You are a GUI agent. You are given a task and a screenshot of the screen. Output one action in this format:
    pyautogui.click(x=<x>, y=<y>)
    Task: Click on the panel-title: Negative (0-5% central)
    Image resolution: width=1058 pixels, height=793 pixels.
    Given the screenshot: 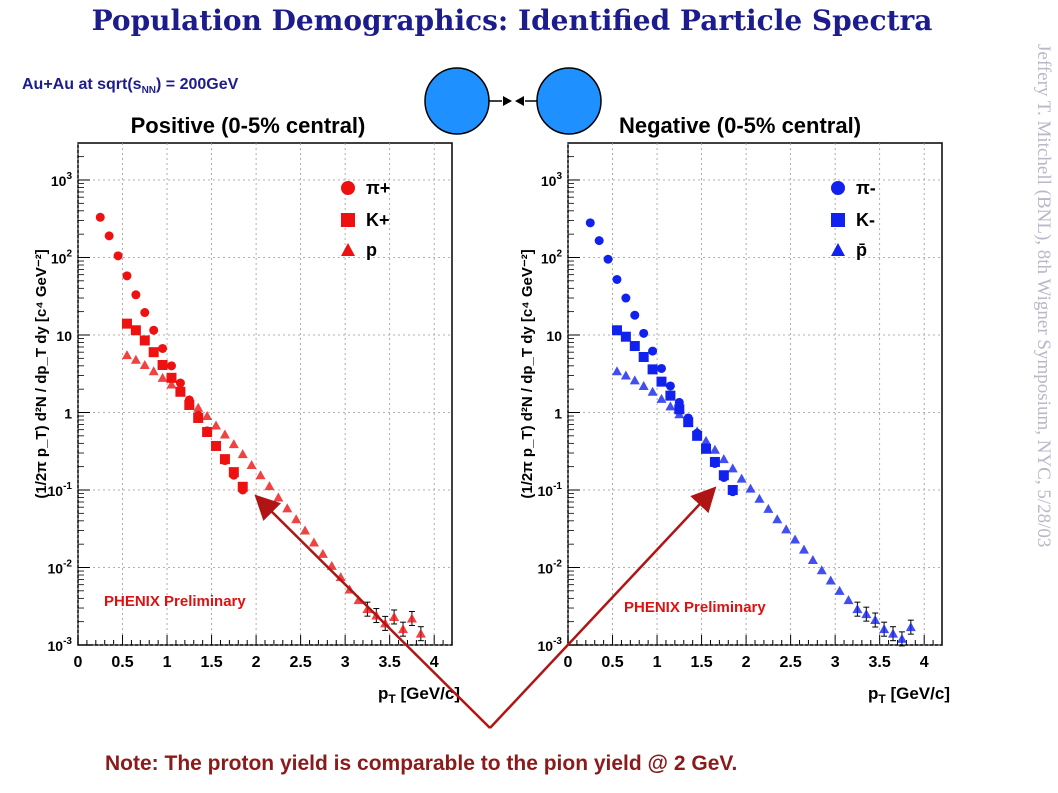 What is the action you would take?
    pyautogui.click(x=740, y=125)
    